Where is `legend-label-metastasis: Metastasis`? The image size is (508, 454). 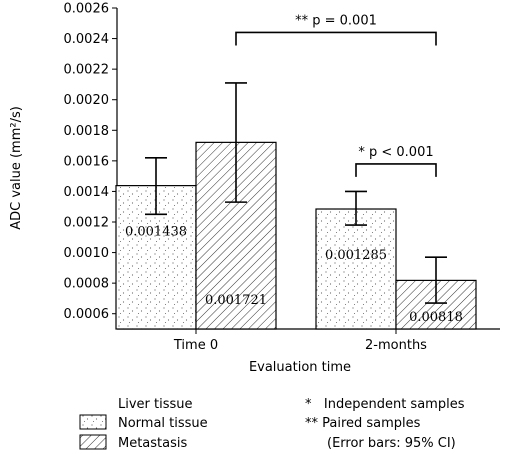 legend-label-metastasis: Metastasis is located at coordinates (152, 443).